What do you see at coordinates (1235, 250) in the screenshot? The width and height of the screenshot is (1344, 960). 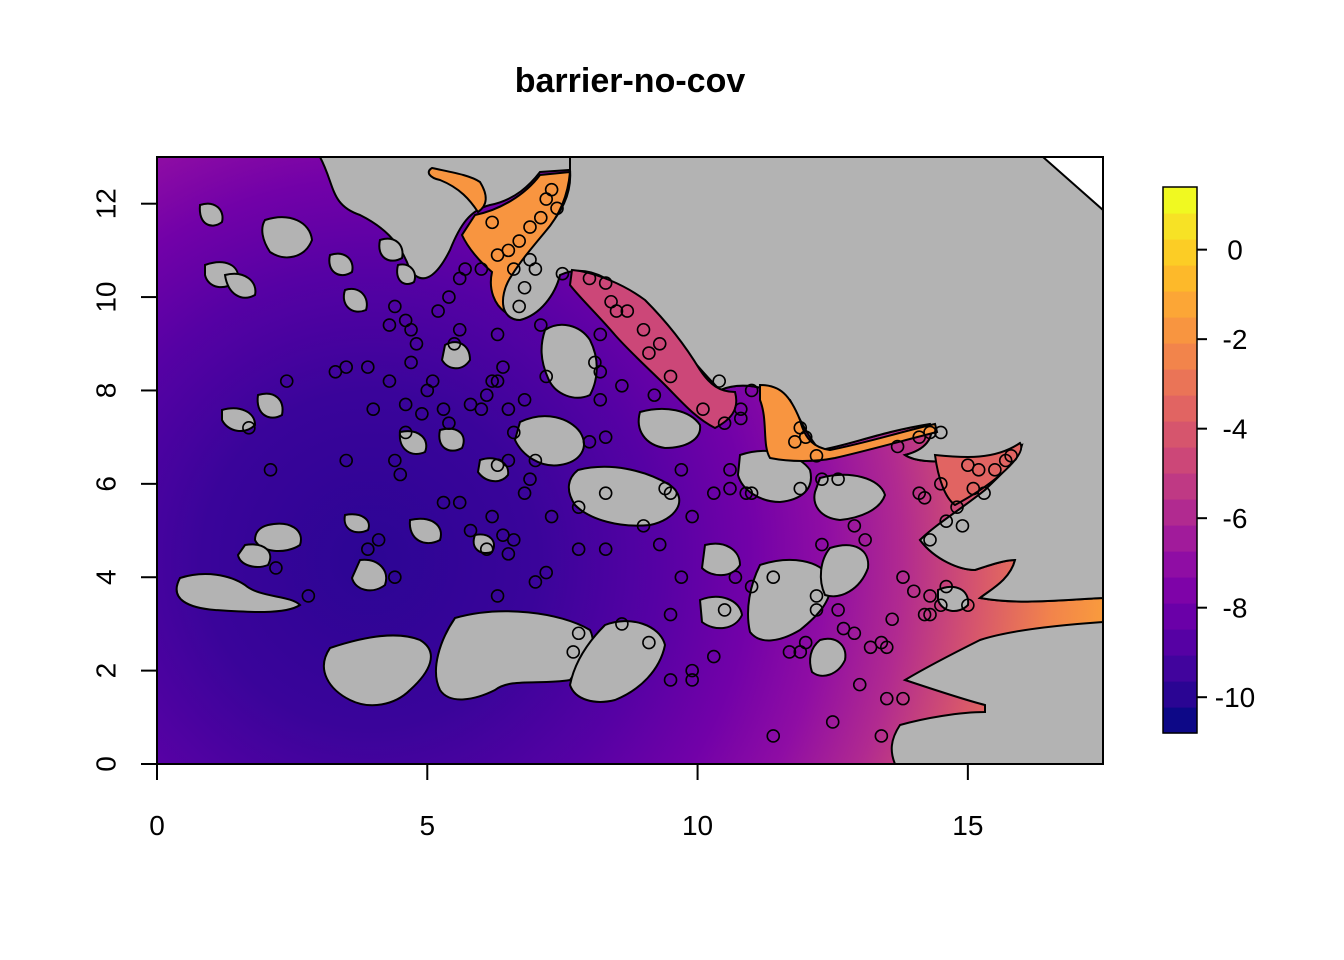 I see `colorbar-tick-label: 0` at bounding box center [1235, 250].